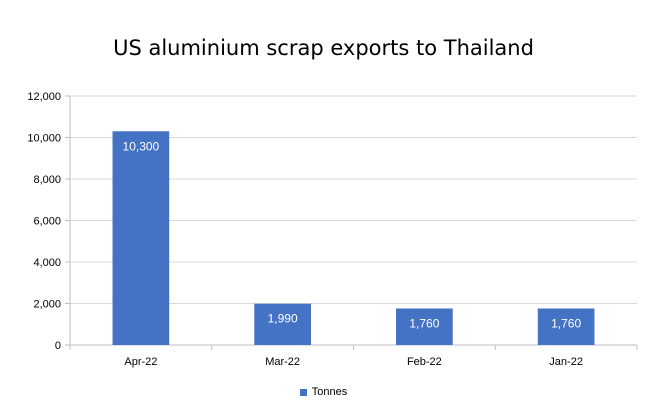 The width and height of the screenshot is (647, 412). Describe the element at coordinates (424, 362) in the screenshot. I see `x-tick-label: Feb-22` at that location.